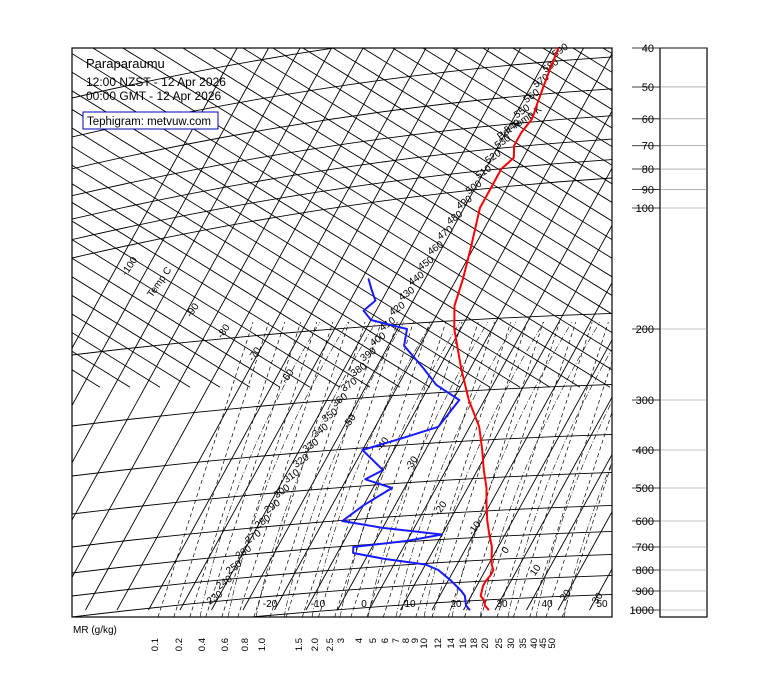 The width and height of the screenshot is (760, 690). I want to click on temp-label: -50, so click(350, 421).